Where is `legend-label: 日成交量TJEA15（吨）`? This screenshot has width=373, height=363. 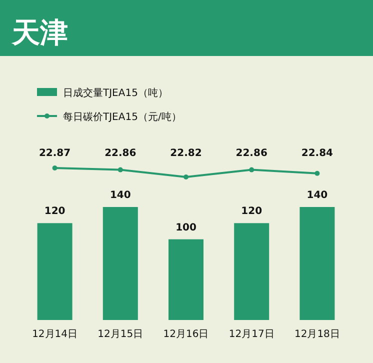 legend-label: 日成交量TJEA15（吨） is located at coordinates (115, 93).